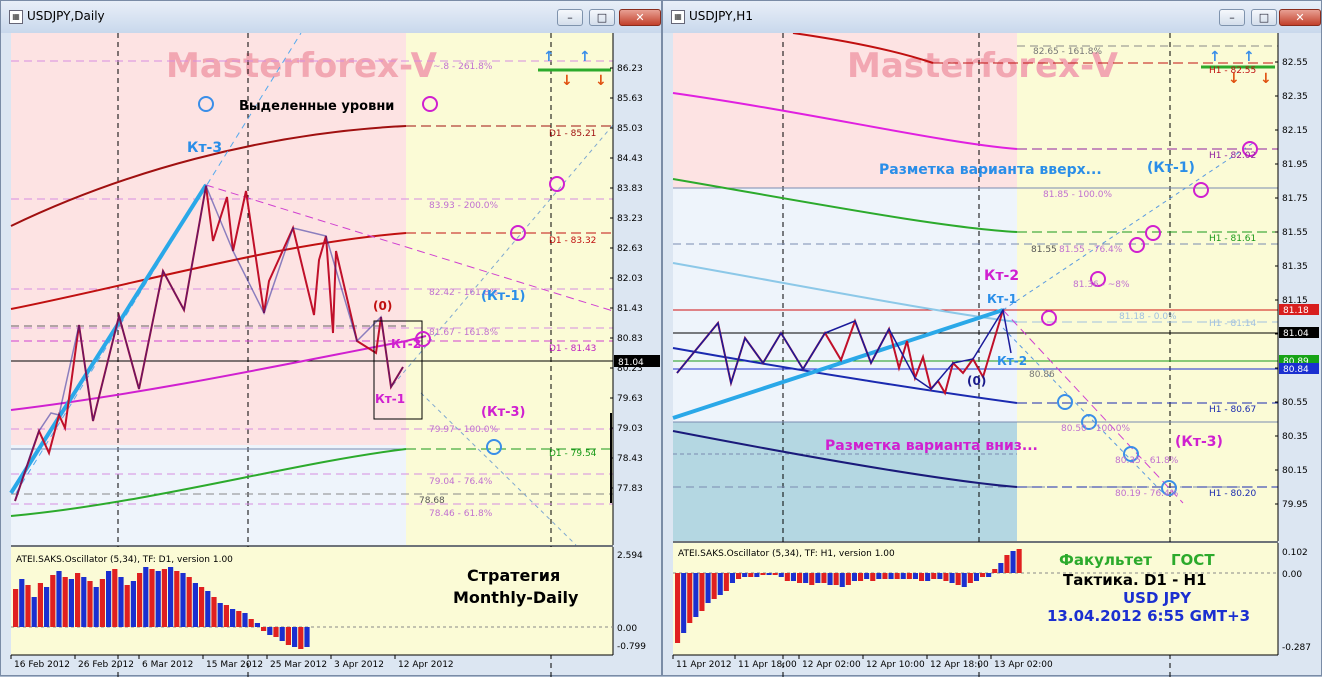 This screenshot has width=1322, height=677. Describe the element at coordinates (106, 665) in the screenshot. I see `date-tick-label: 26 Feb 2012` at that location.